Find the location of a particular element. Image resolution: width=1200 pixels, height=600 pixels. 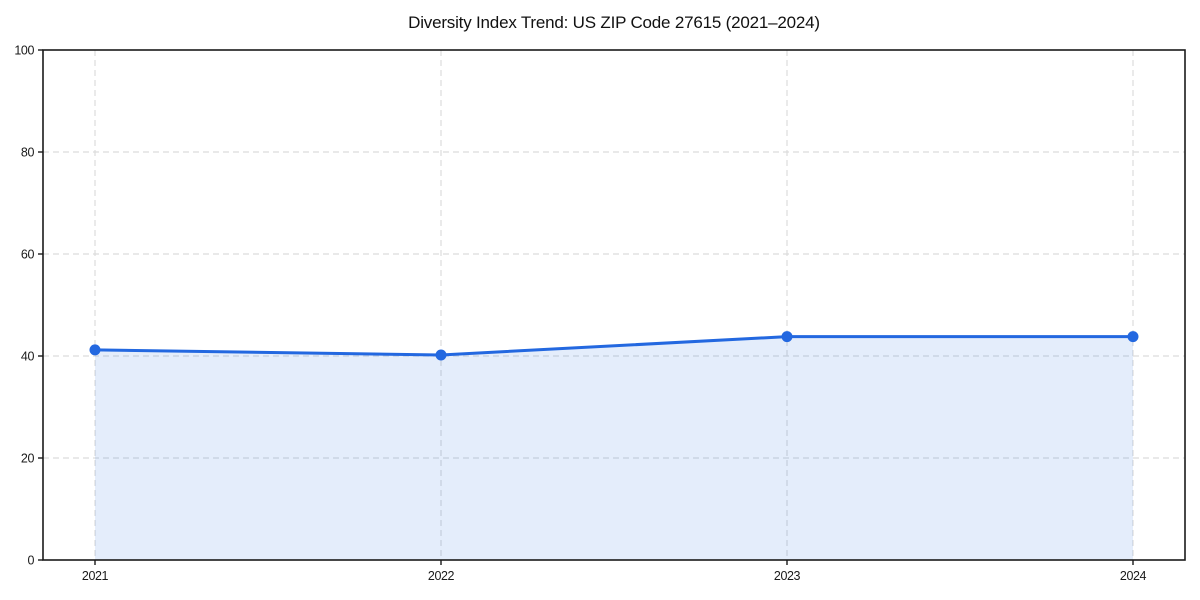

y-axis-tick-label: 20 is located at coordinates (28, 459).